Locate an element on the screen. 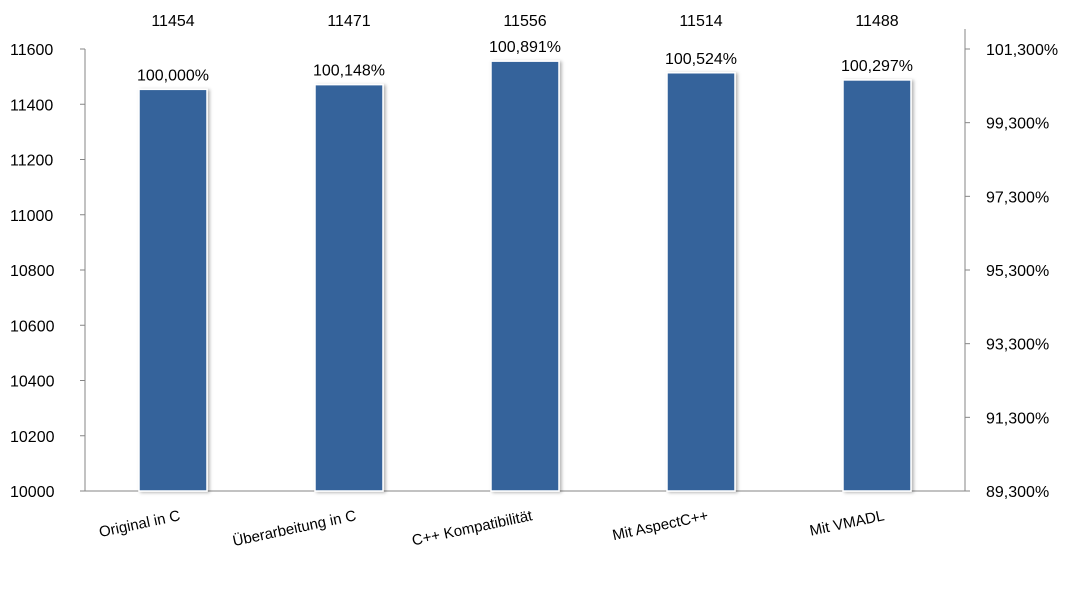  y2-tick-label: 101,300% is located at coordinates (1022, 50).